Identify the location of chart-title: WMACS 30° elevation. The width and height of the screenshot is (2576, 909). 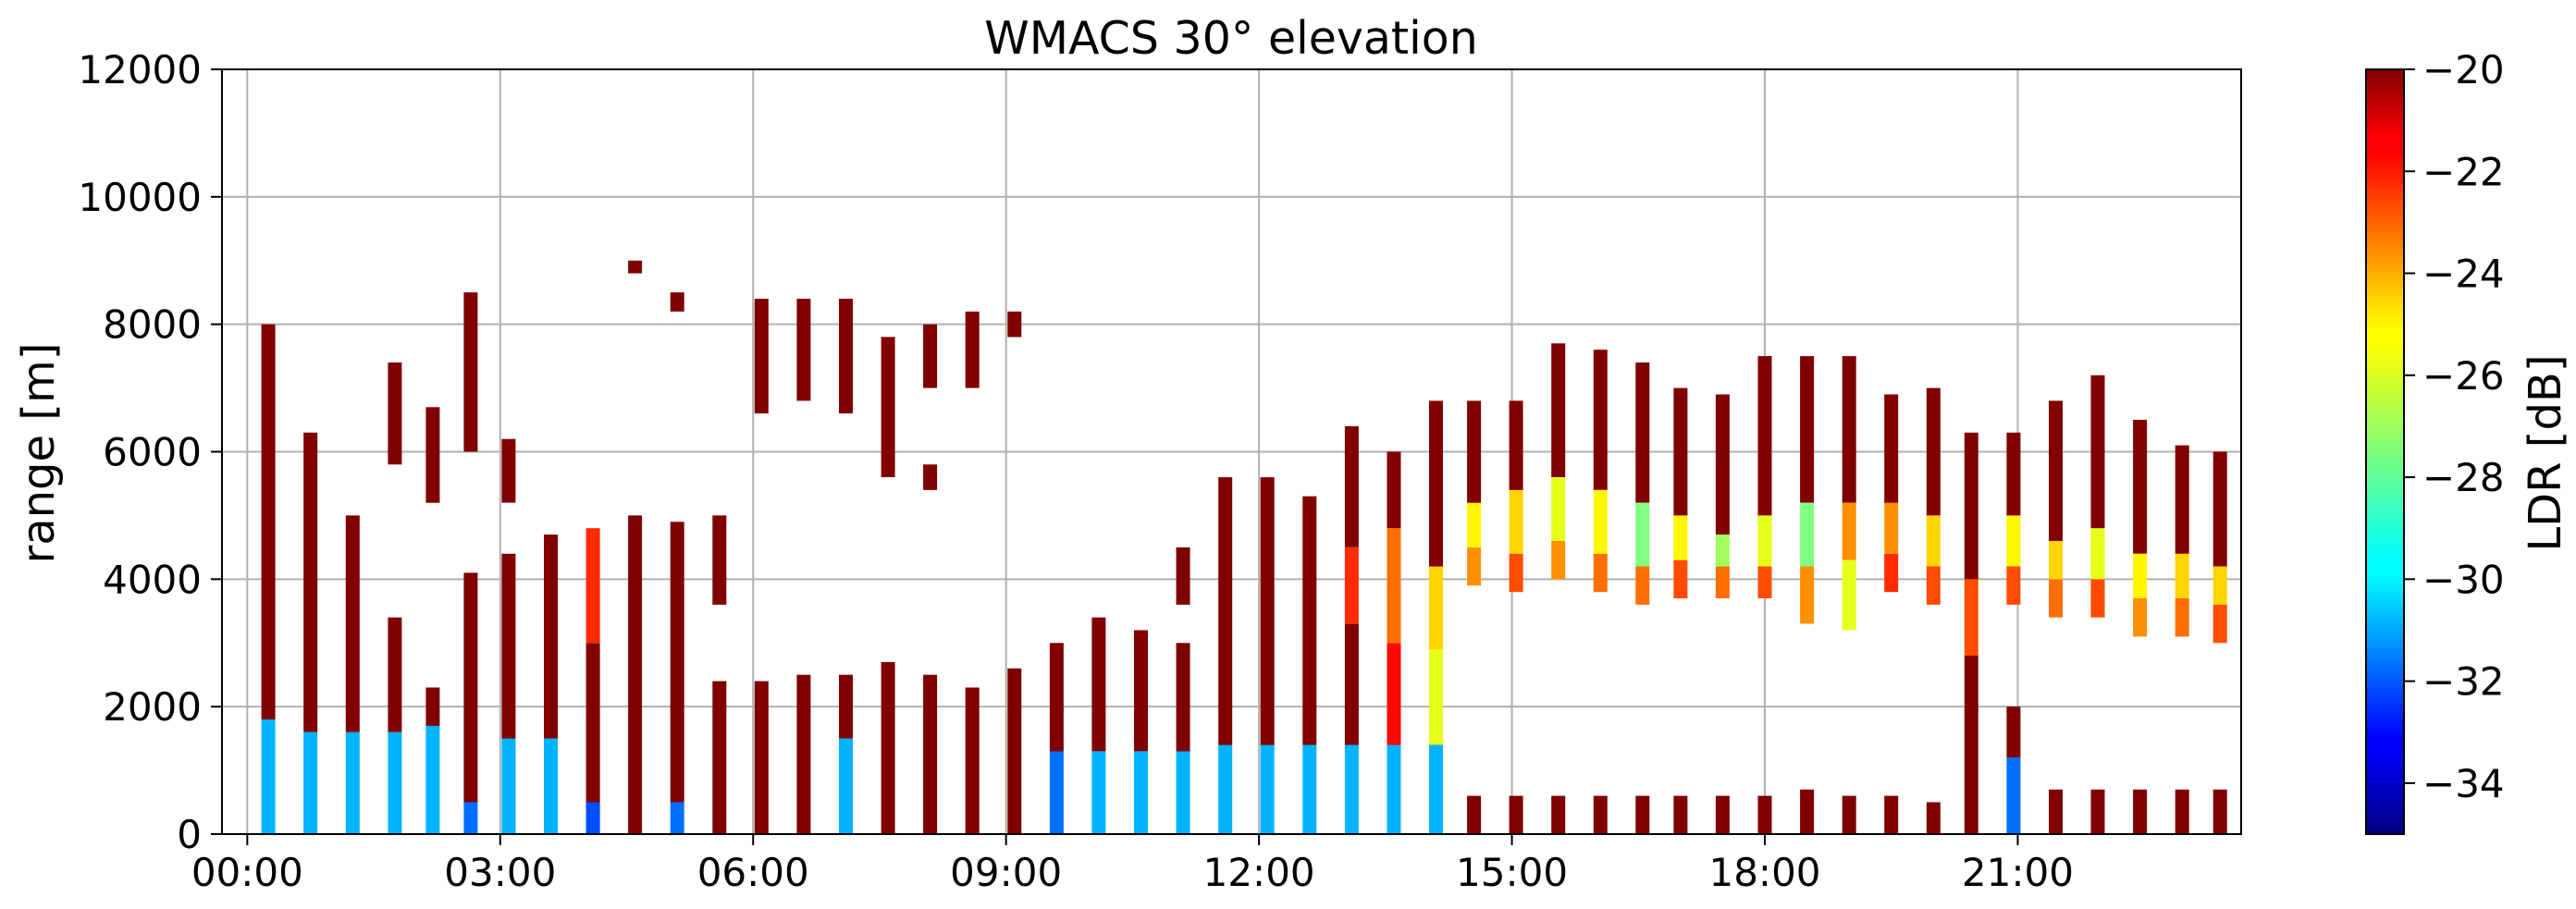
(1231, 38).